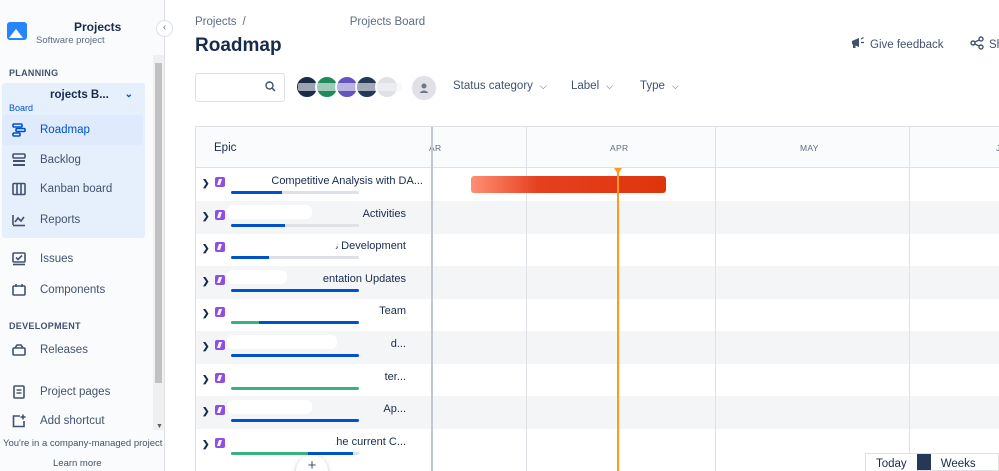  Describe the element at coordinates (65, 130) in the screenshot. I see `sidebar-item-label: Roadmap` at that location.